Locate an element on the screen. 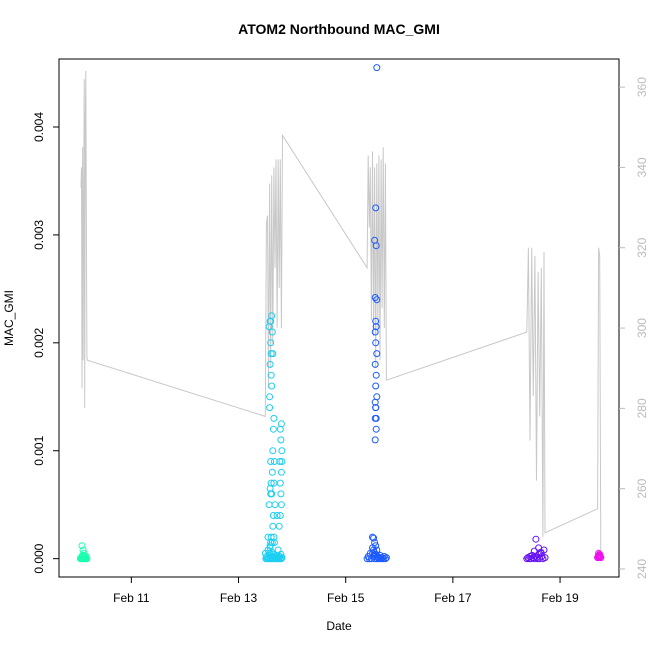 Image resolution: width=650 pixels, height=650 pixels. series-2-points is located at coordinates (376, 313).